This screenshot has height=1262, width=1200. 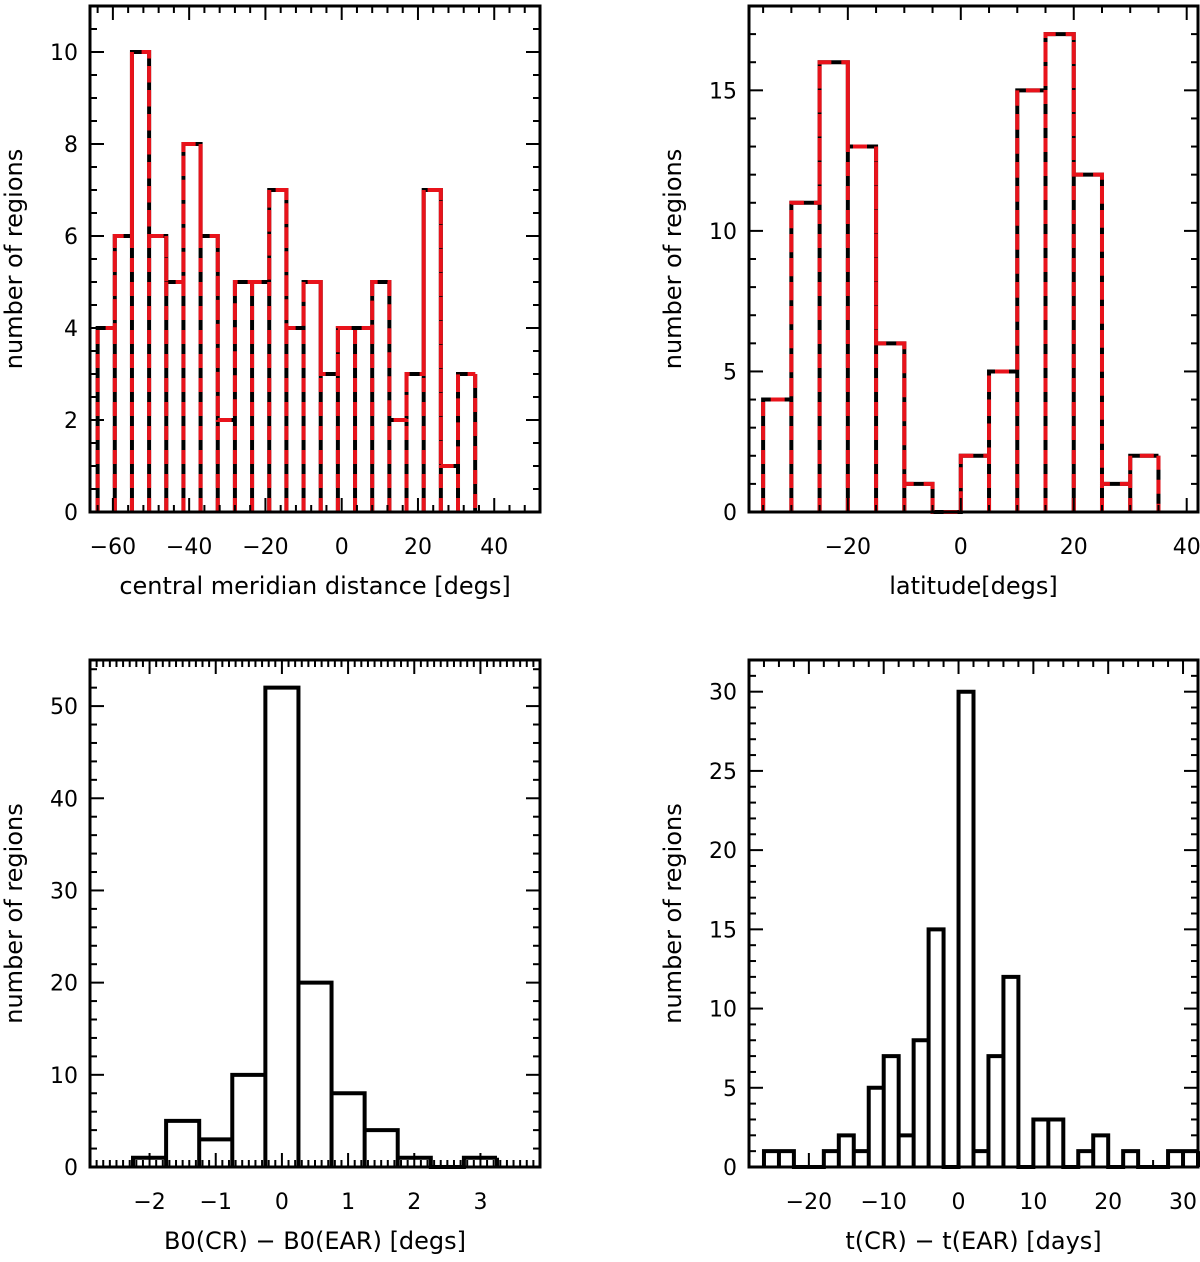 What do you see at coordinates (149, 1202) in the screenshot?
I see `x-tick-label: −2` at bounding box center [149, 1202].